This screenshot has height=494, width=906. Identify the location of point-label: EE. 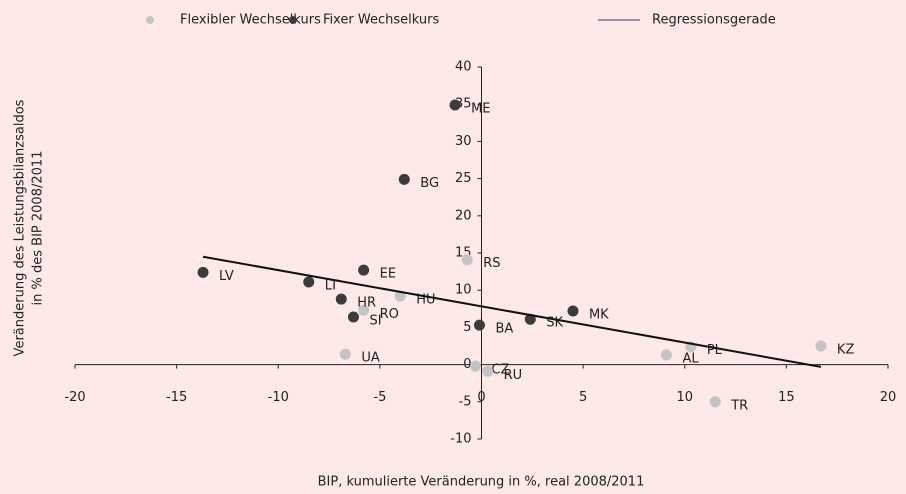
(388, 274).